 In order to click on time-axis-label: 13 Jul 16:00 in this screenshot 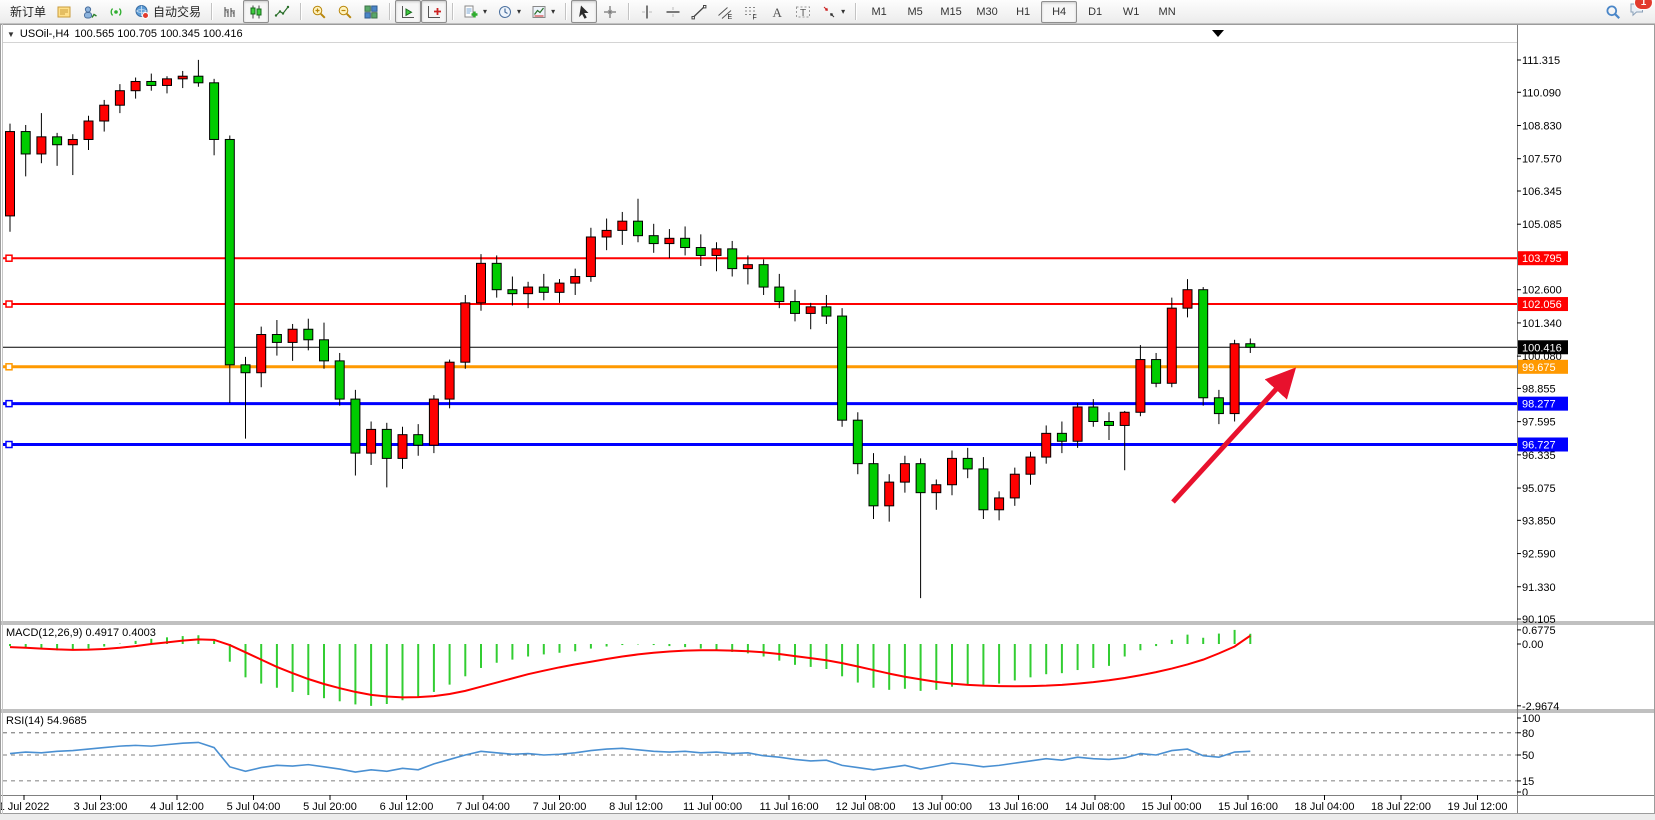, I will do `click(1019, 807)`.